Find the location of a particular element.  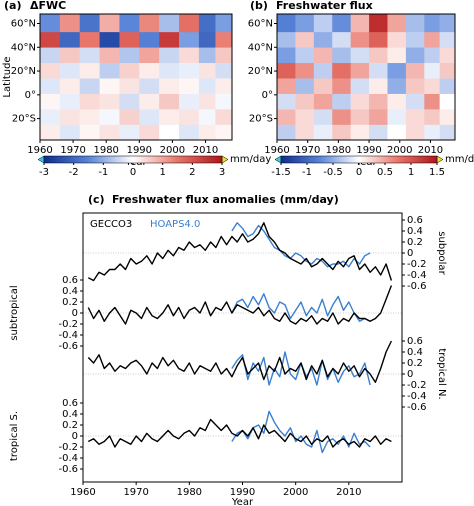

y-tick-label: 0.4 is located at coordinates (70, 291).